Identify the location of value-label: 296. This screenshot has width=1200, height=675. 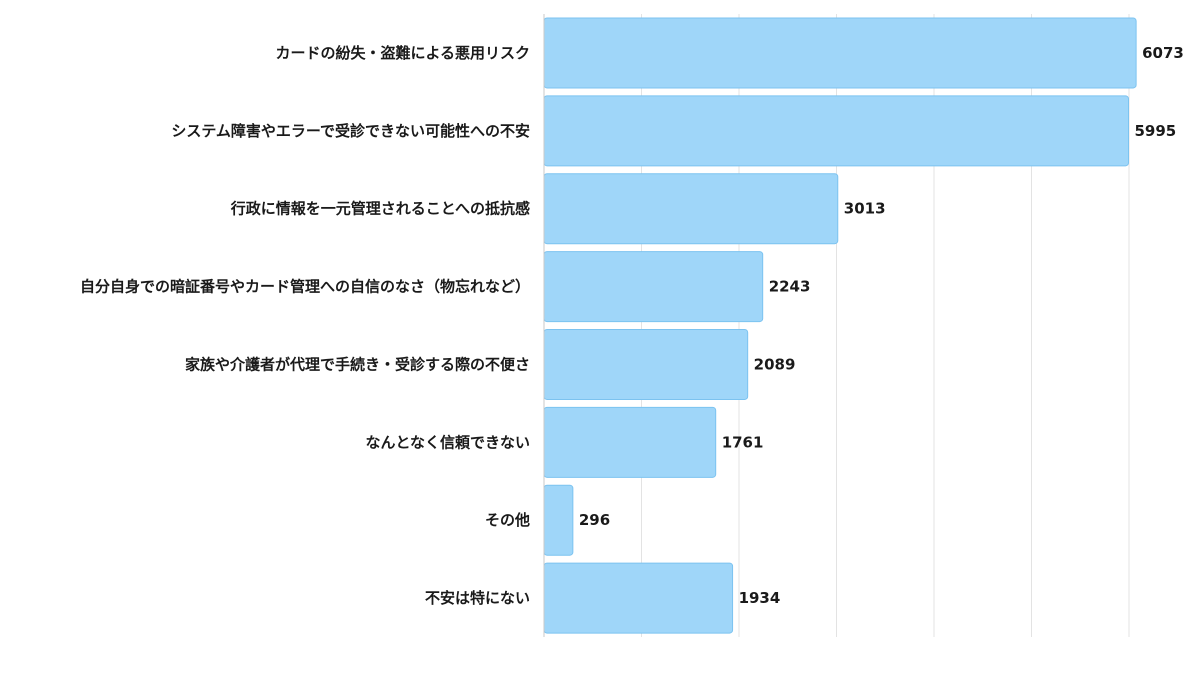
(594, 520).